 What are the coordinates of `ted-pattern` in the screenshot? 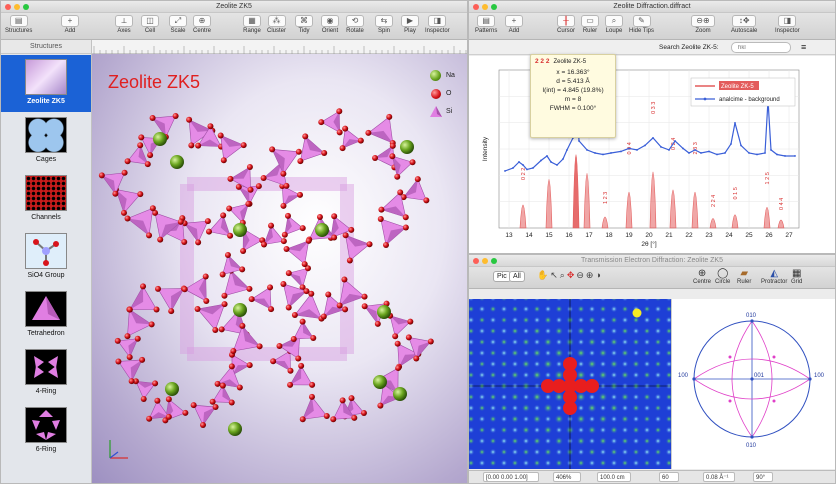 It's located at (570, 384).